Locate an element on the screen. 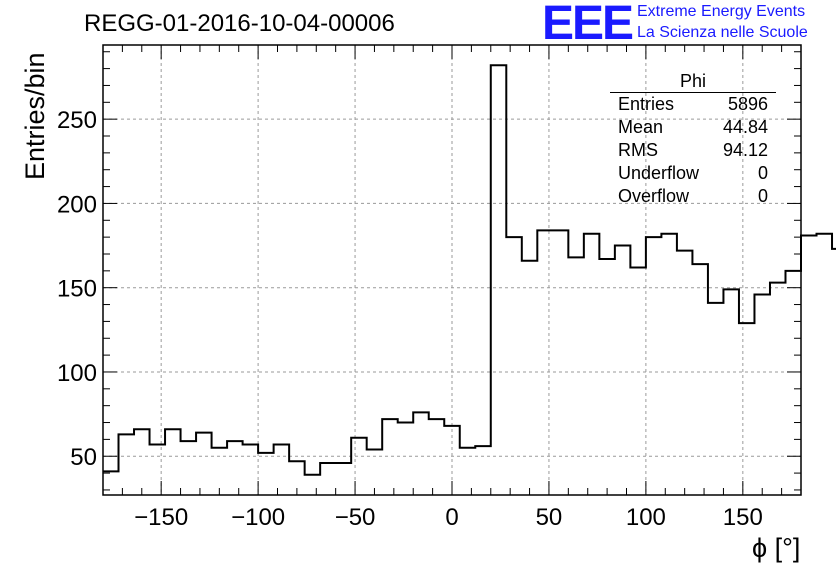  y-tick-label: 100 is located at coordinates (77, 373).